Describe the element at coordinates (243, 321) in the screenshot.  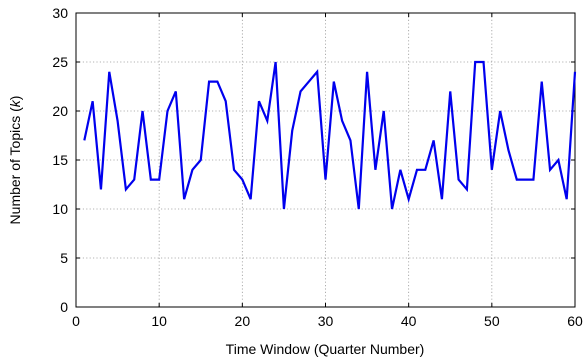
I see `x-tick-label: 20` at that location.